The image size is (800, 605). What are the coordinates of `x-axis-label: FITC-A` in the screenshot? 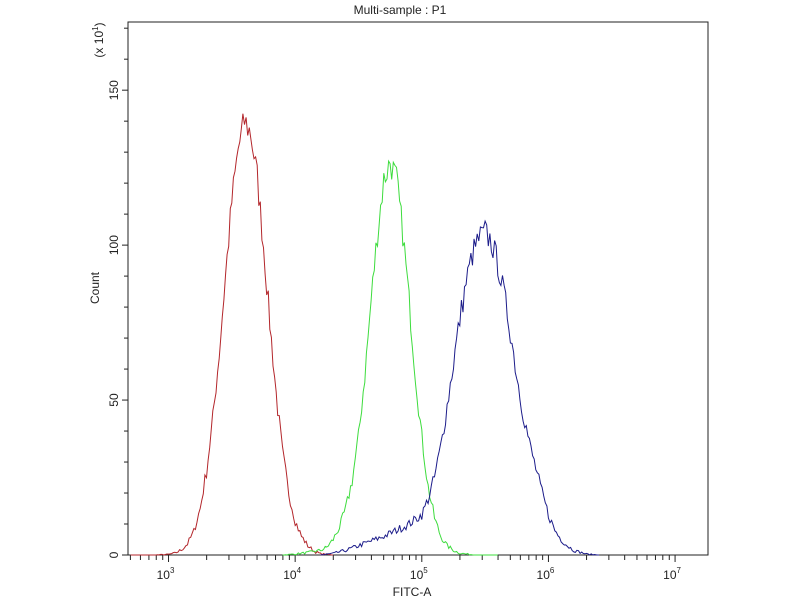 It's located at (412, 592).